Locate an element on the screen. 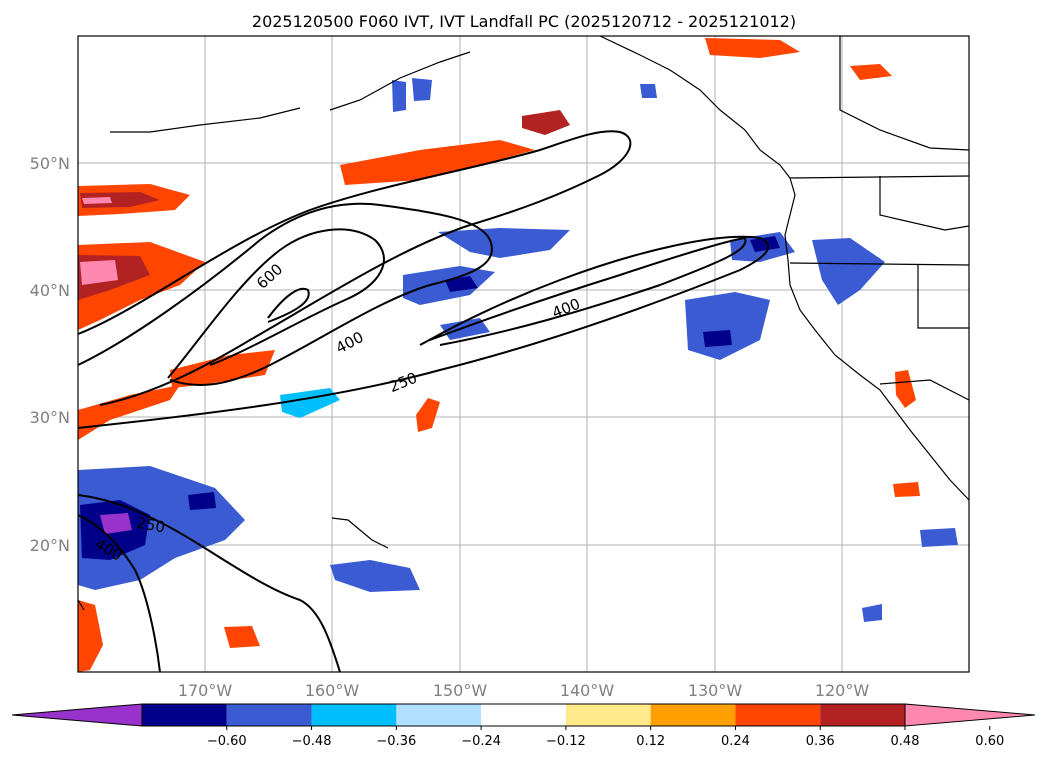 This screenshot has width=1047, height=765. coast-sw-corner is located at coordinates (81, 605).